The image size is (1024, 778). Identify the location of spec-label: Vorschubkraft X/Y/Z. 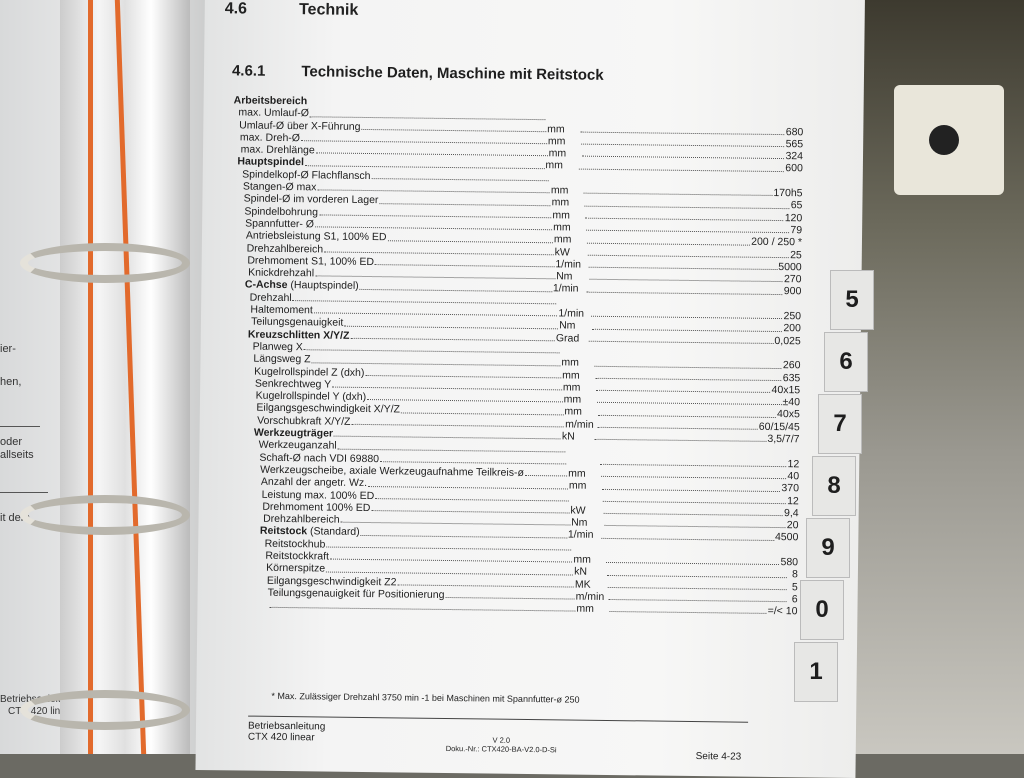
(304, 420).